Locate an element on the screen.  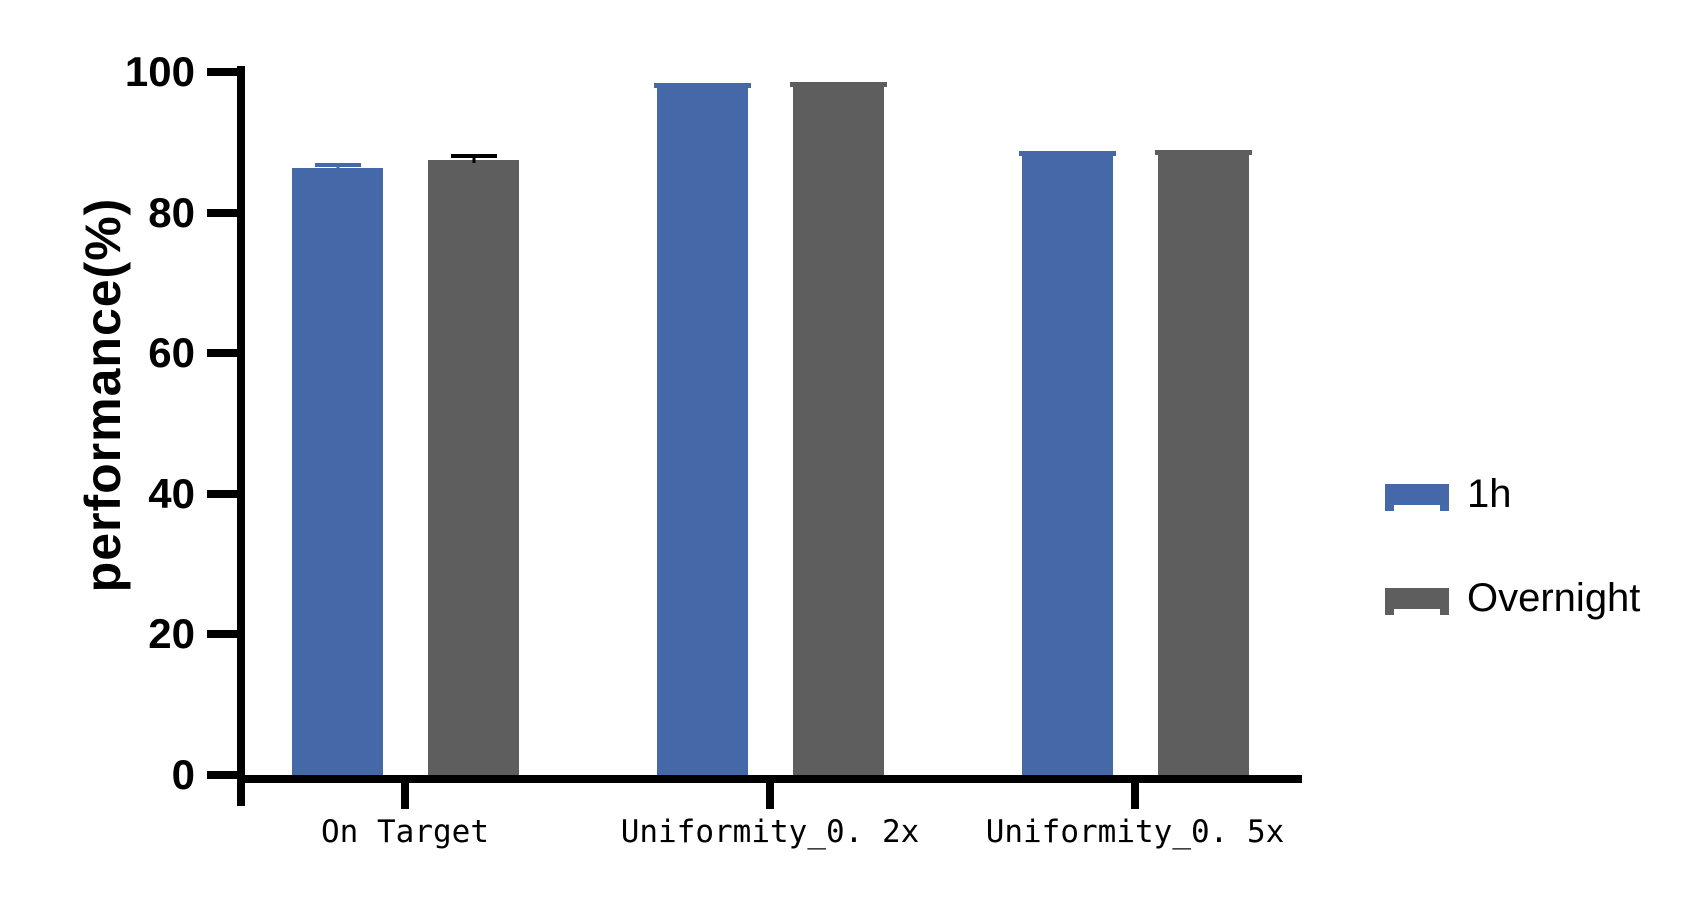
y-tick-label: 0 is located at coordinates (183, 774).